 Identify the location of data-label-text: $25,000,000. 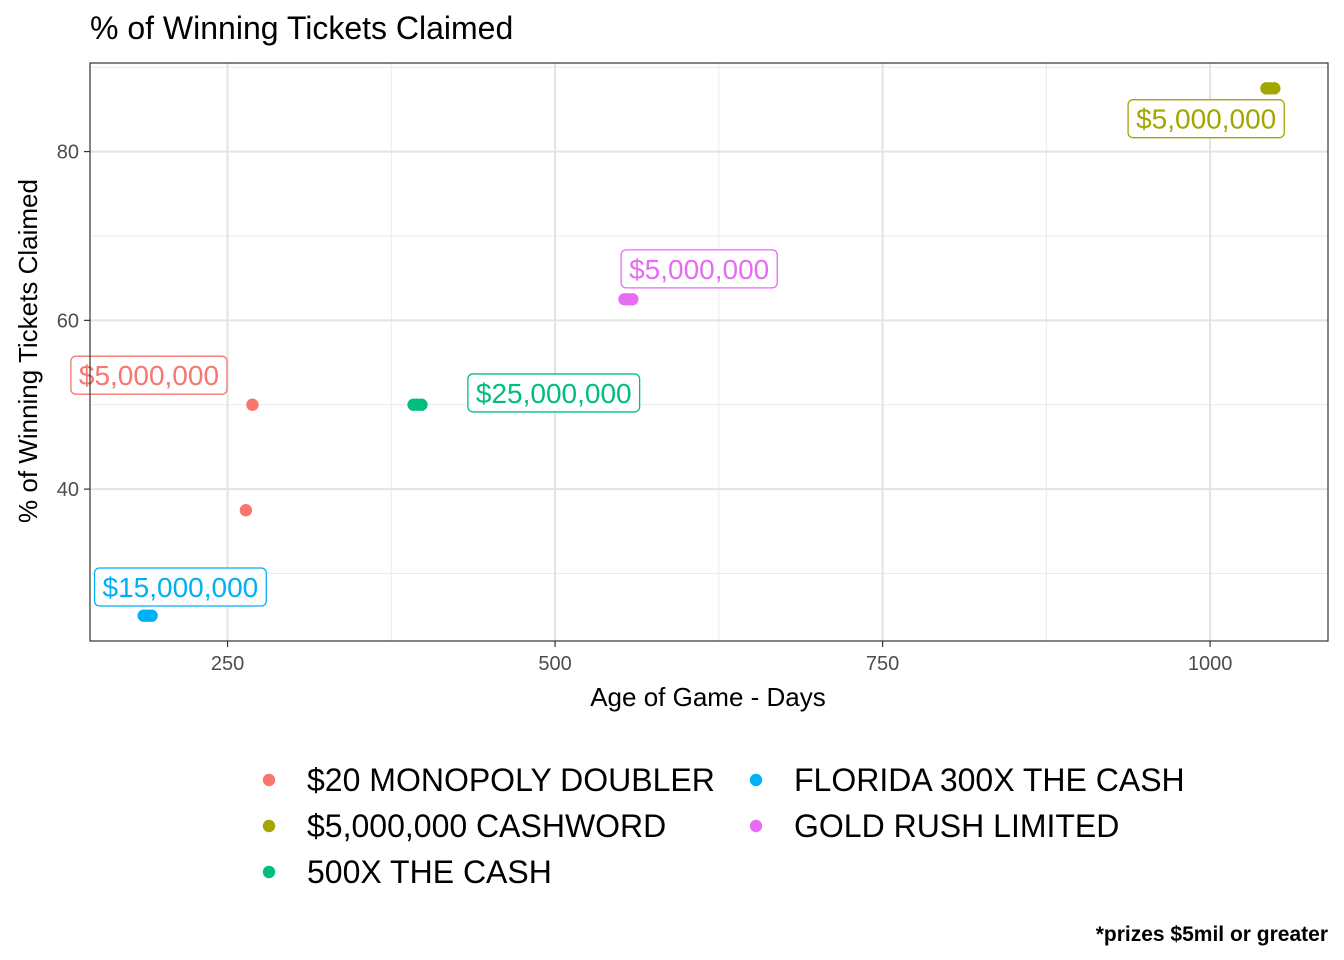
(554, 393).